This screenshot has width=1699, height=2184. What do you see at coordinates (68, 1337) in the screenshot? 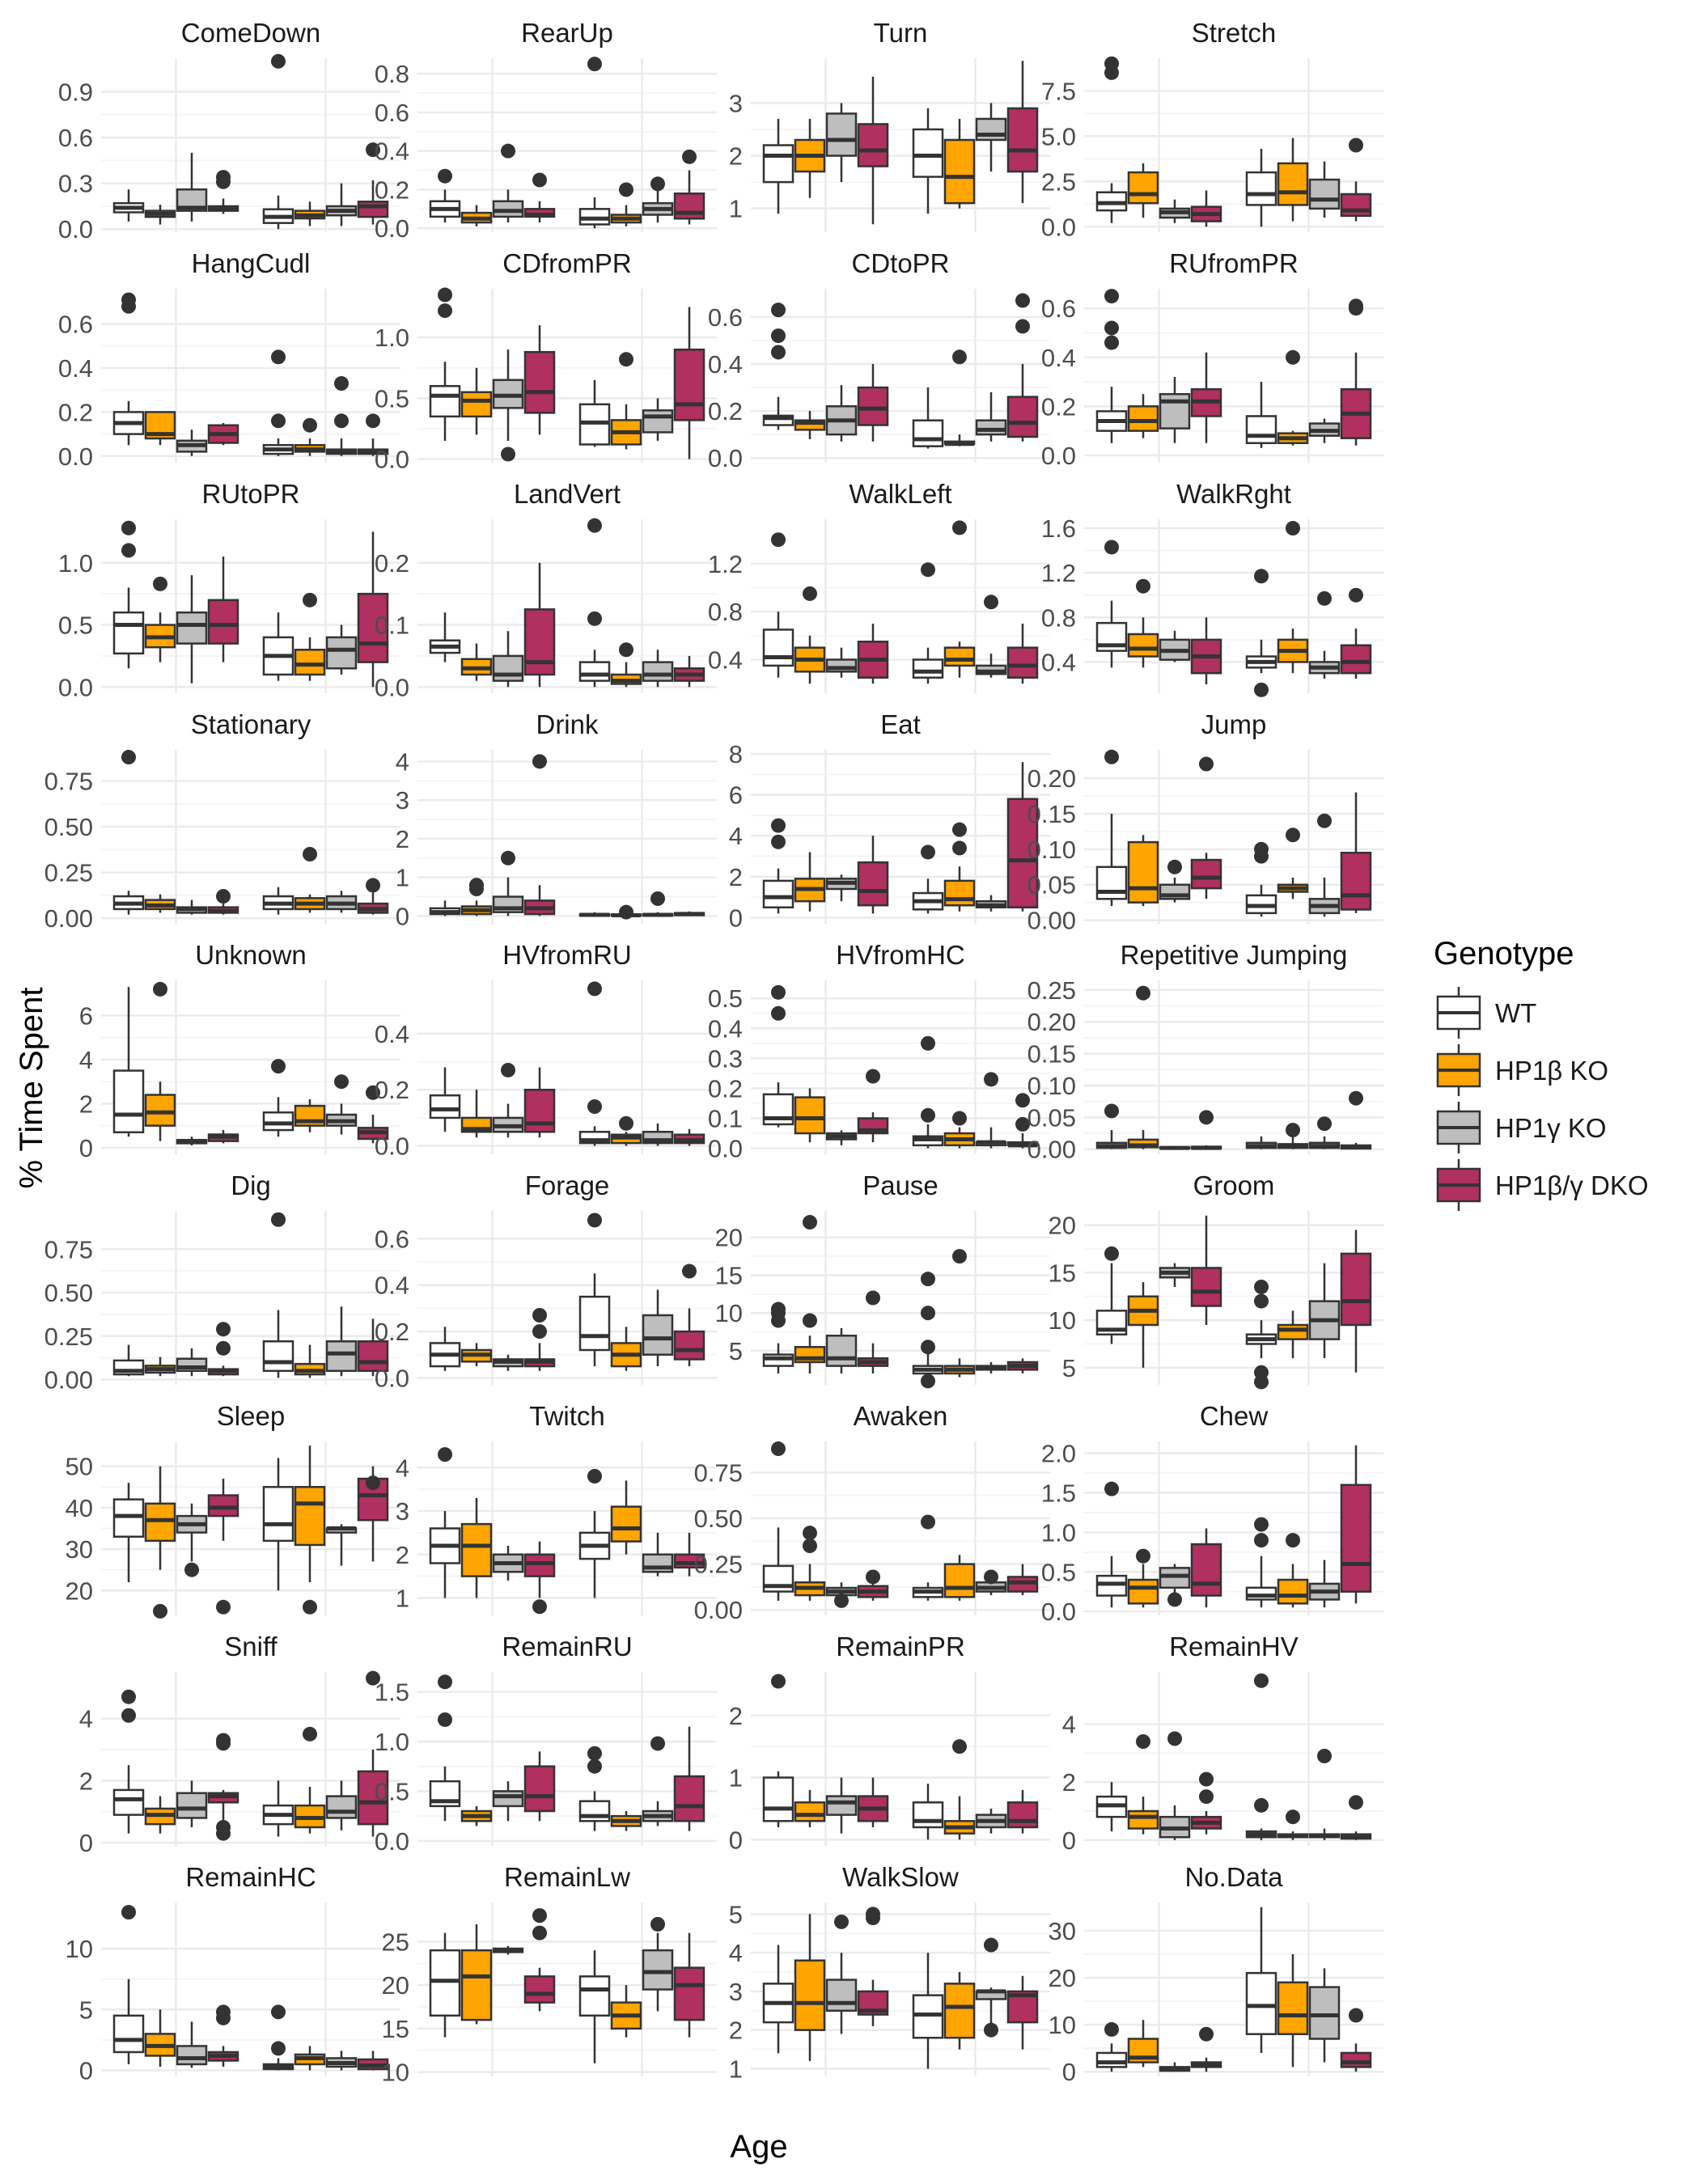
I see `y-tick-label: 0.25` at bounding box center [68, 1337].